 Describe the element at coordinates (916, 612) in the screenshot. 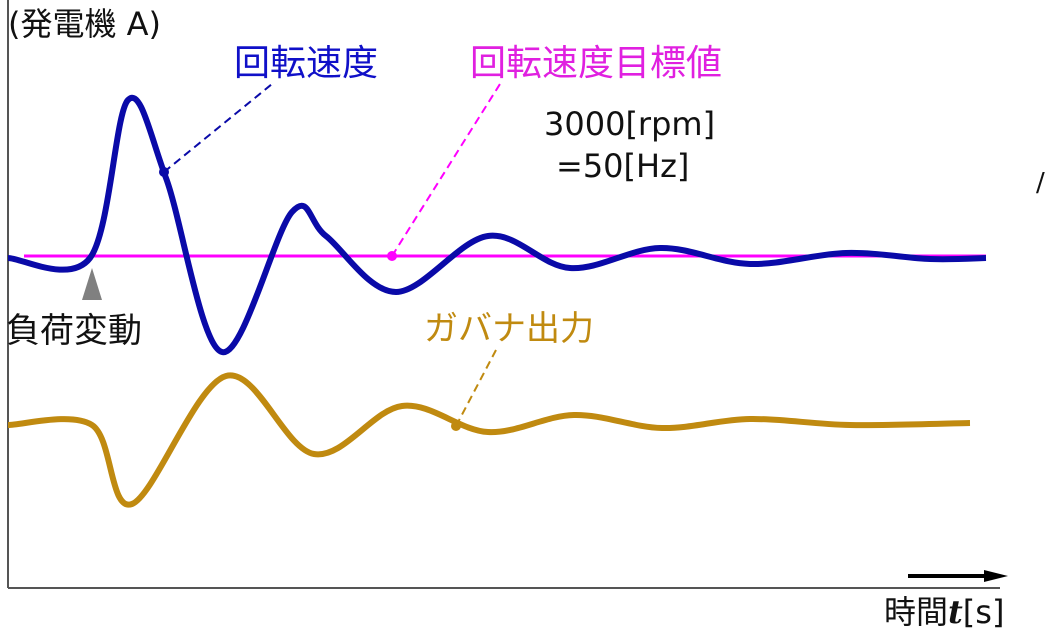

I see `x-axis-label-prefix: 時間` at that location.